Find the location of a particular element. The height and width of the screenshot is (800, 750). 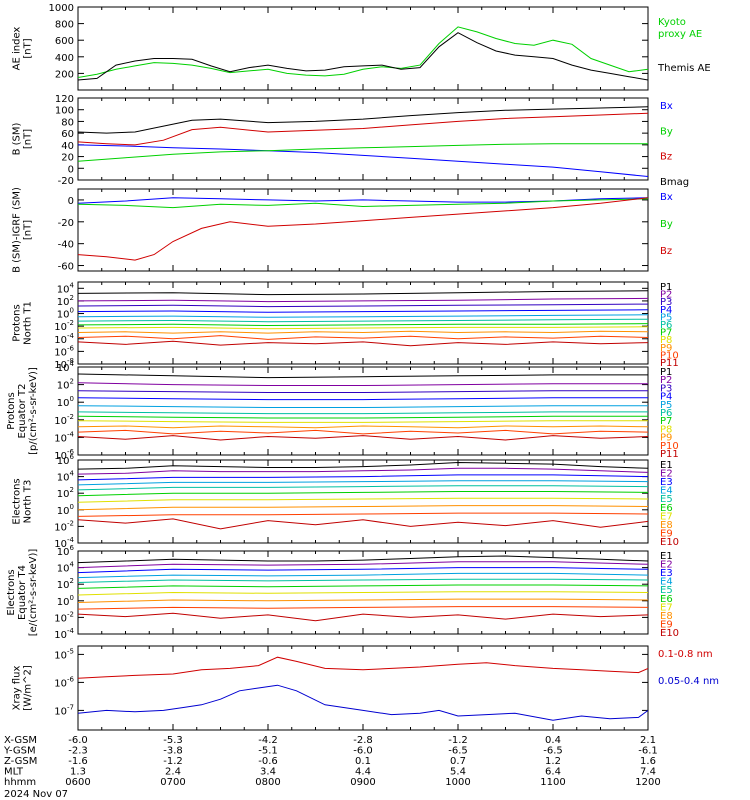

series-line-p7 is located at coordinates (363, 417).